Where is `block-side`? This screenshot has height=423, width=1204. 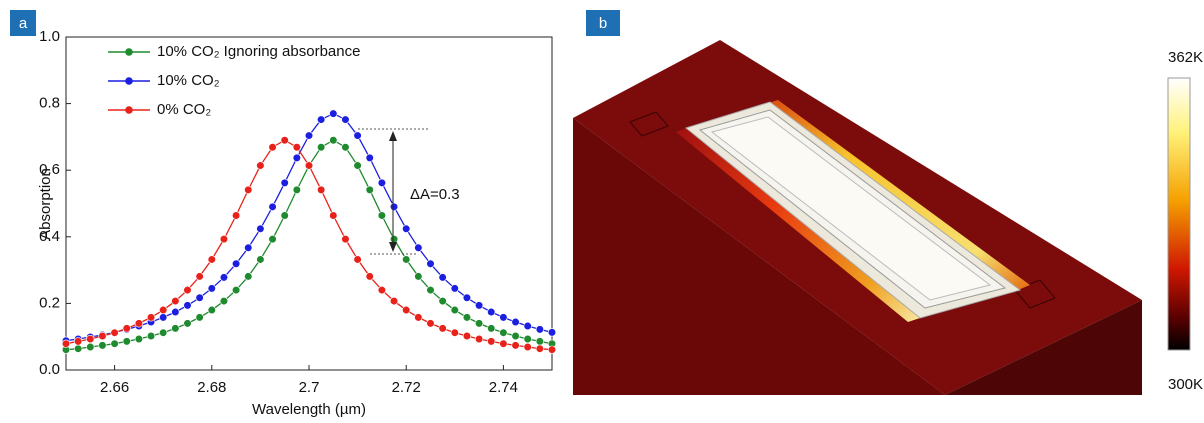 block-side is located at coordinates (1043, 347).